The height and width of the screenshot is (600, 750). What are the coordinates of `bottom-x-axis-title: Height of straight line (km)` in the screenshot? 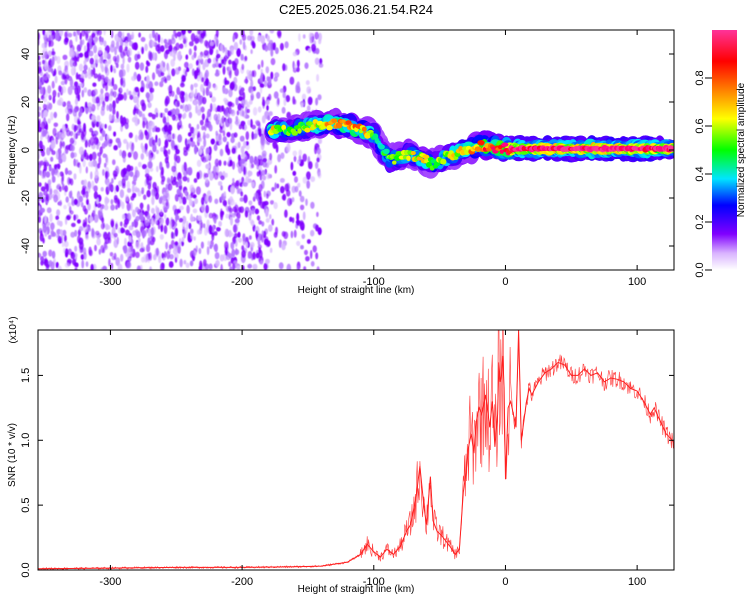 It's located at (356, 589).